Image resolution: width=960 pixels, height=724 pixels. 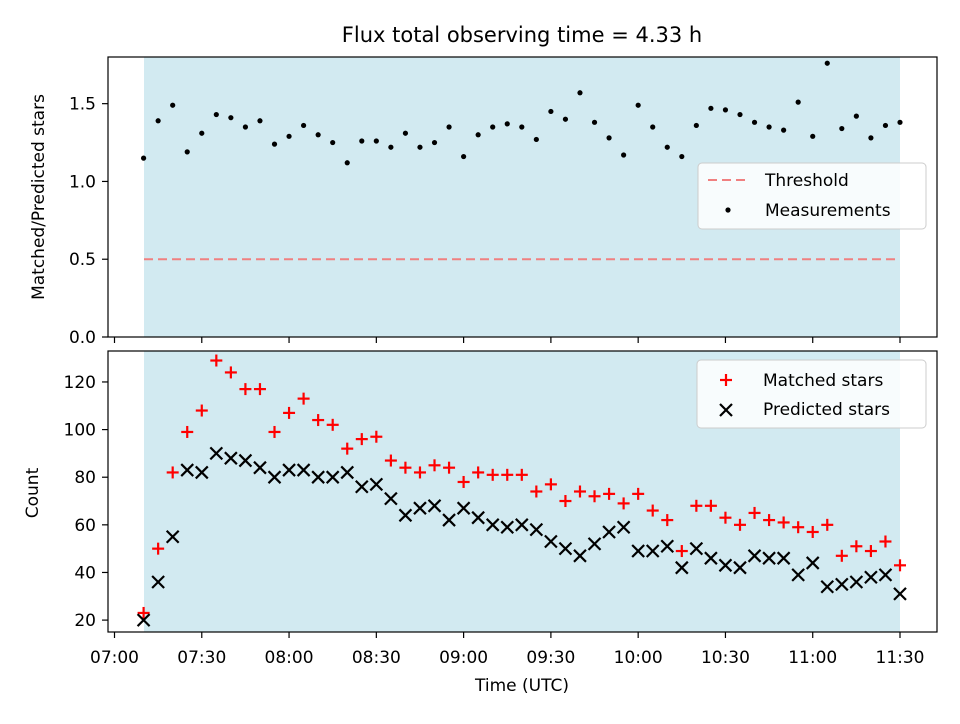 What do you see at coordinates (812, 196) in the screenshot?
I see `top-legend-box` at bounding box center [812, 196].